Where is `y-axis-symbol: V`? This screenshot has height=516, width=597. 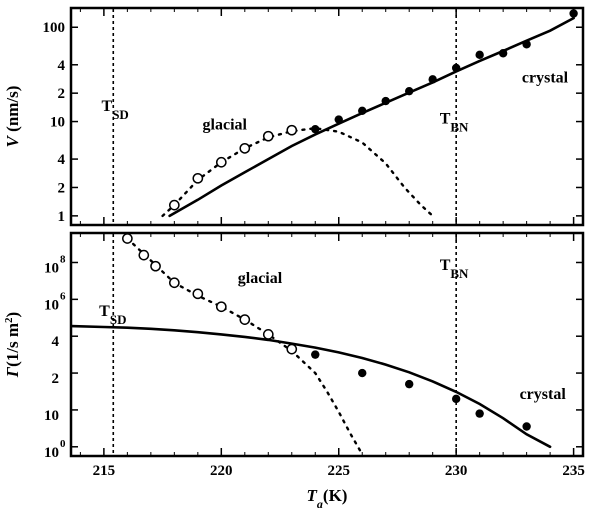
y-axis-symbol: V is located at coordinates (12, 140).